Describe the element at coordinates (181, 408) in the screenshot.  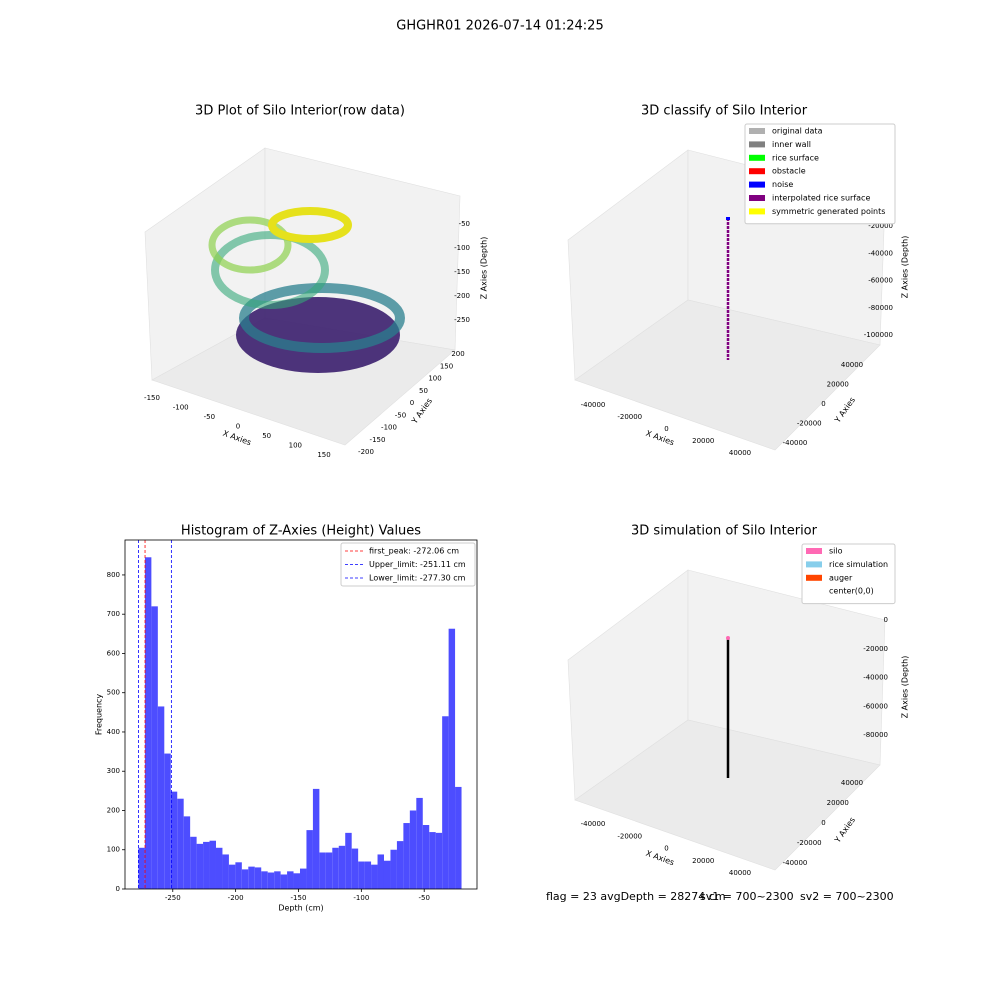
I see `x-tick-label: -100` at that location.